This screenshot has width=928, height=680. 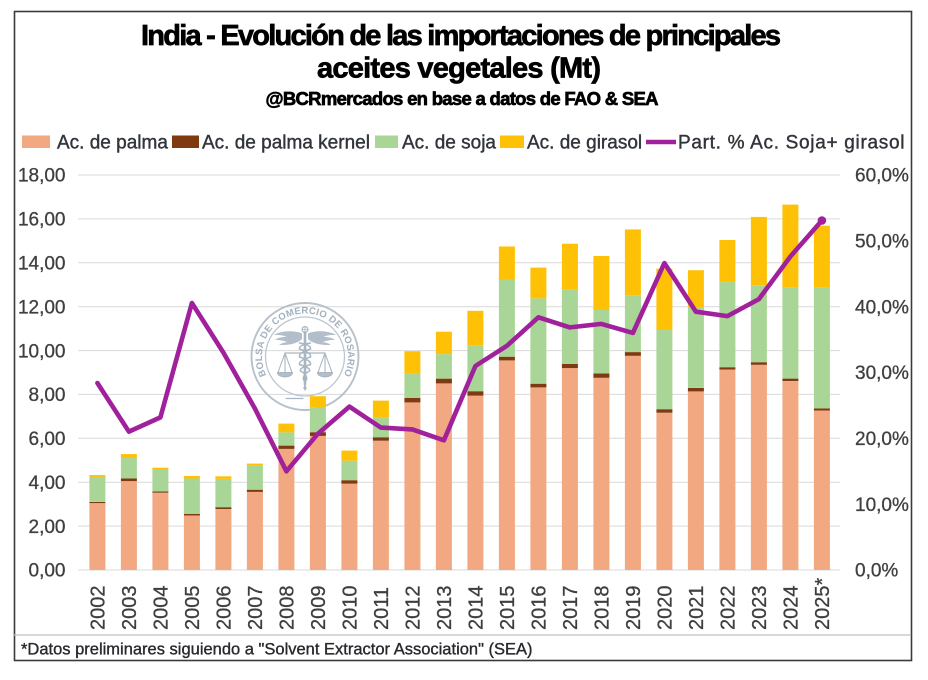 I want to click on svg-text: 18,00, so click(x=42, y=176).